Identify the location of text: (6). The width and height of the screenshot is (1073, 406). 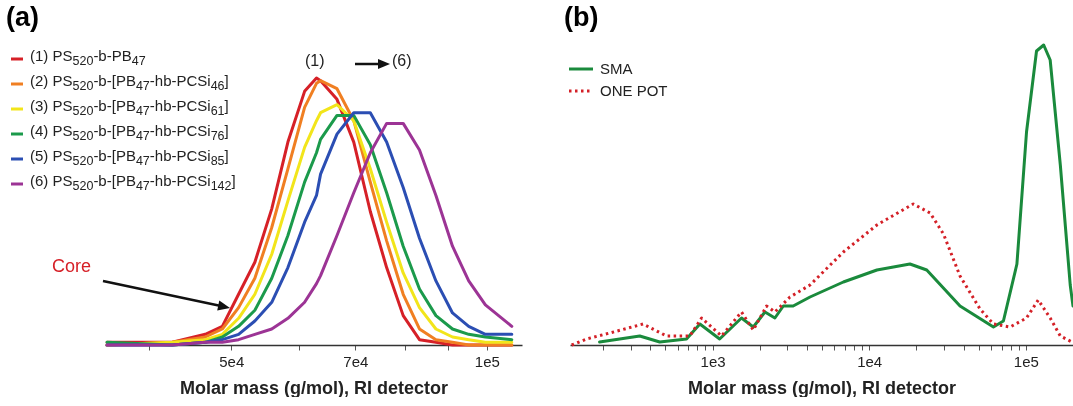
(402, 61).